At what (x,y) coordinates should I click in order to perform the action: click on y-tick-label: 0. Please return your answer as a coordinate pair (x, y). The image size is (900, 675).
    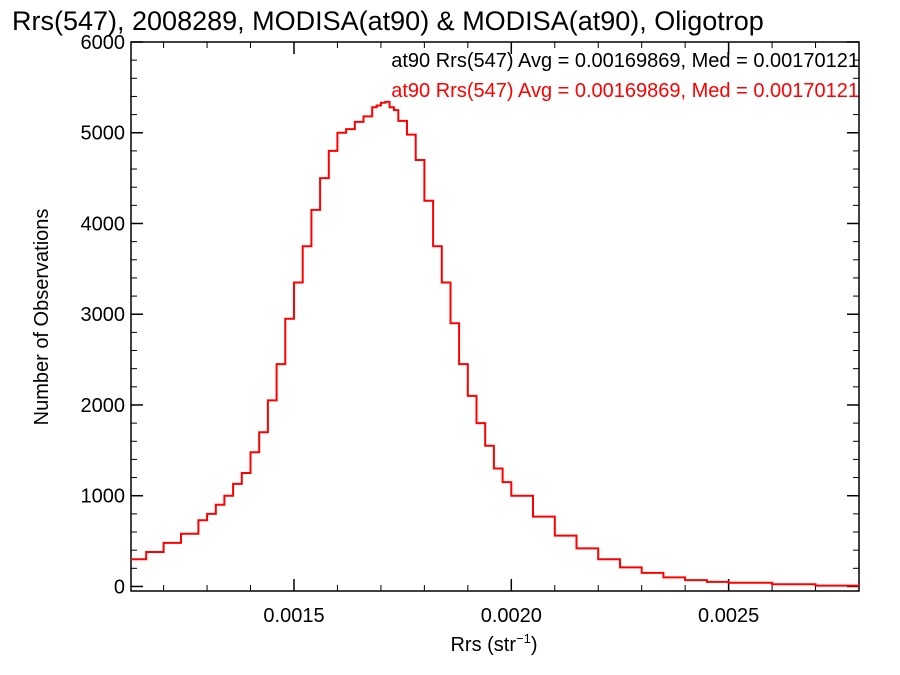
    Looking at the image, I should click on (119, 587).